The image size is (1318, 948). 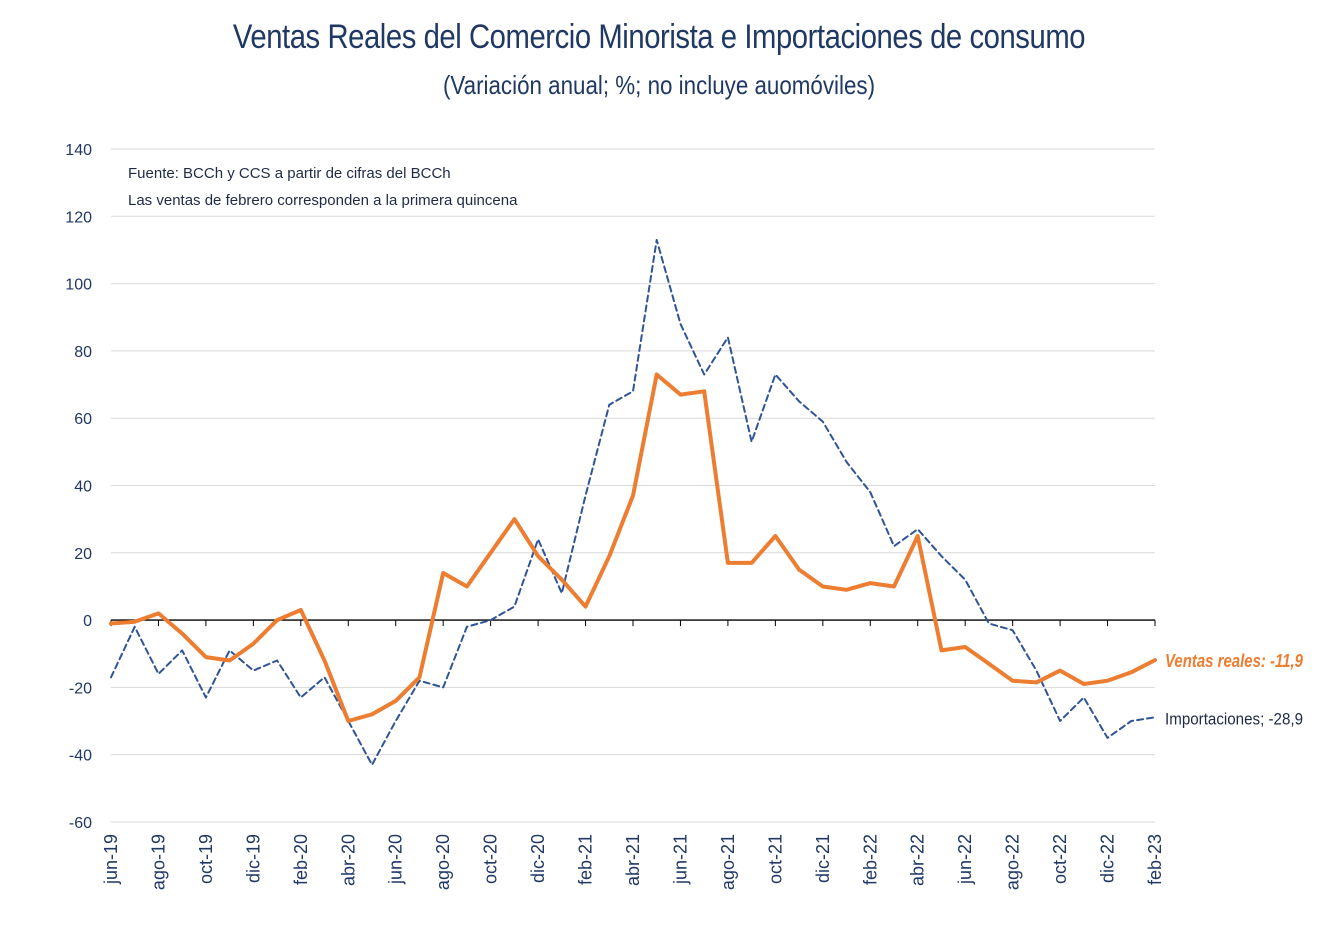 I want to click on y-tick-label: 120, so click(x=78, y=217).